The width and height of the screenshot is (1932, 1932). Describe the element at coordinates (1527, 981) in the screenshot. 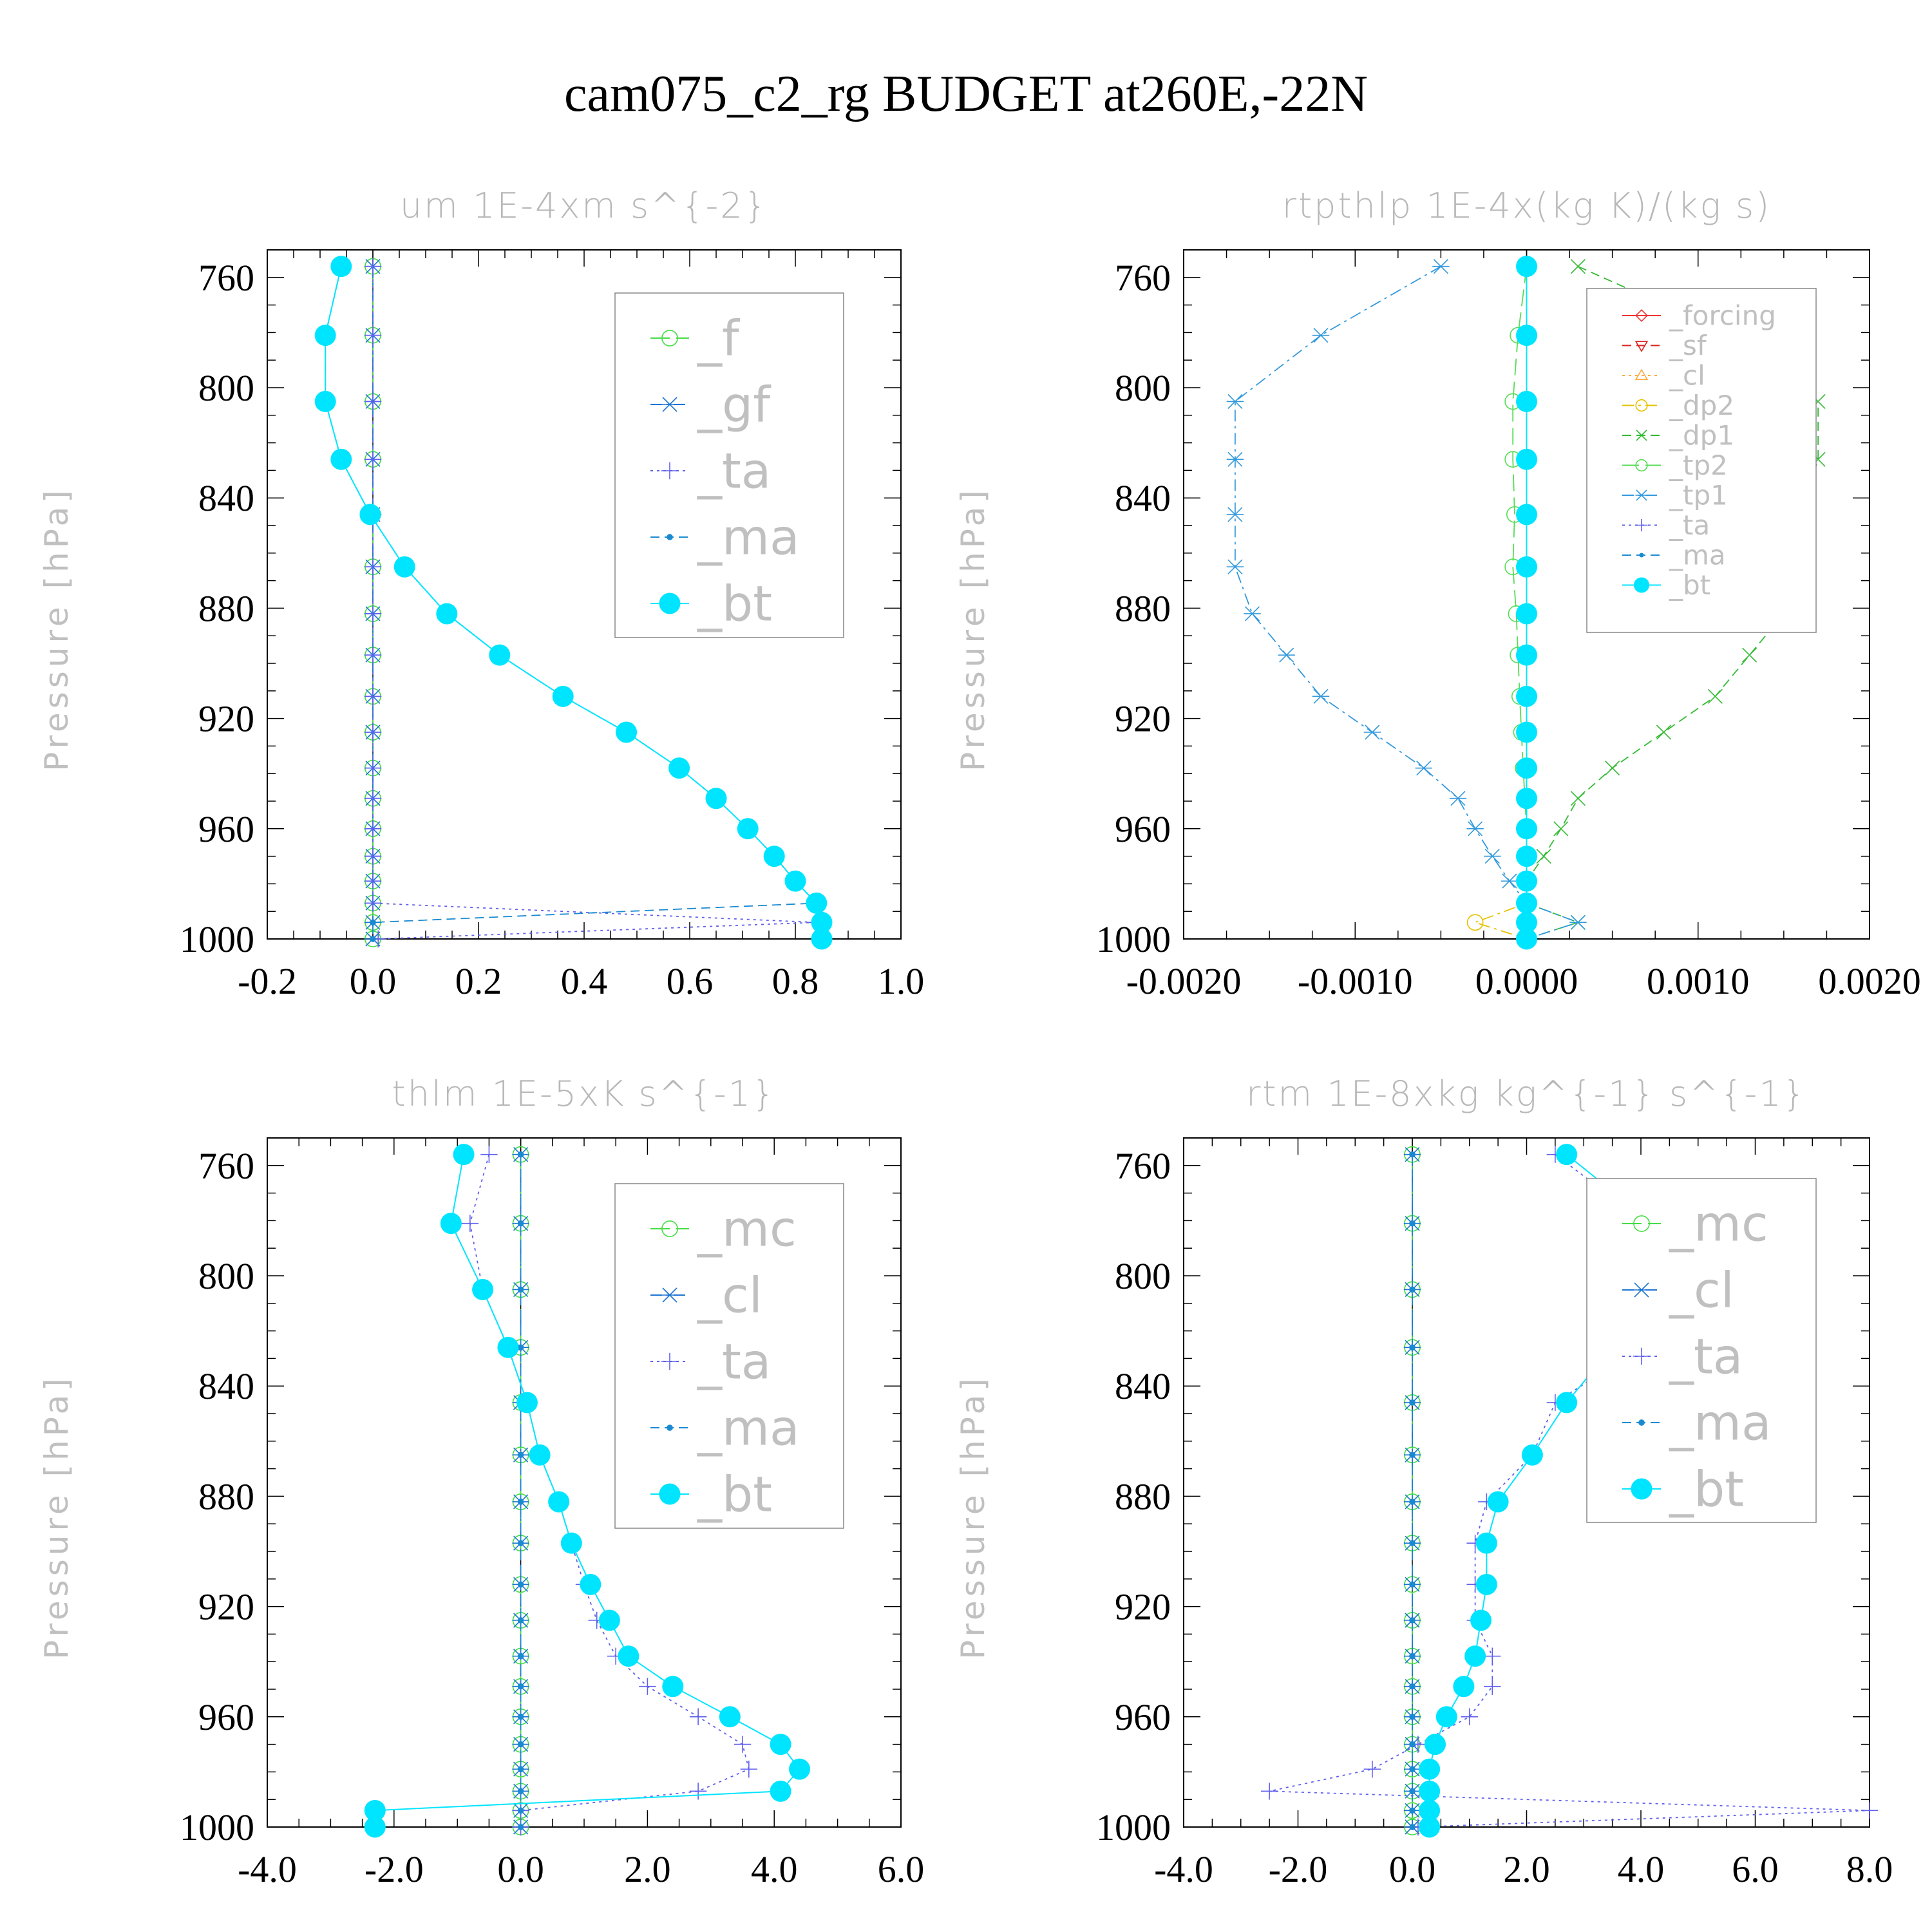

I see `x-tick-label: 0.0000` at that location.